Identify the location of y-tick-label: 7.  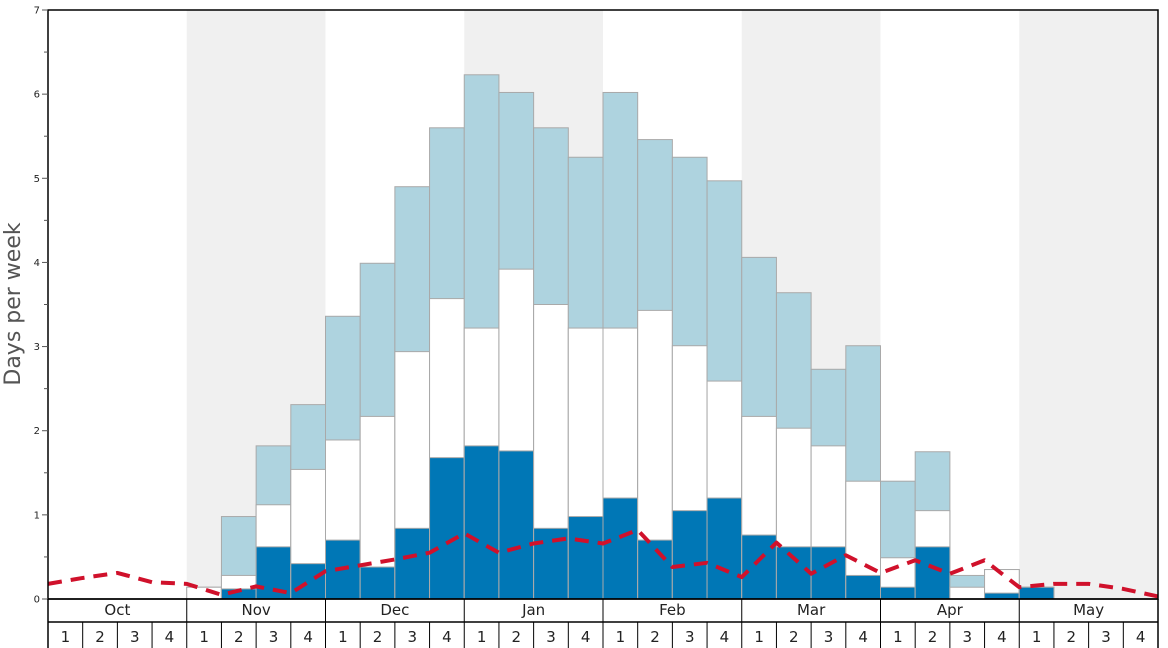
(37, 11).